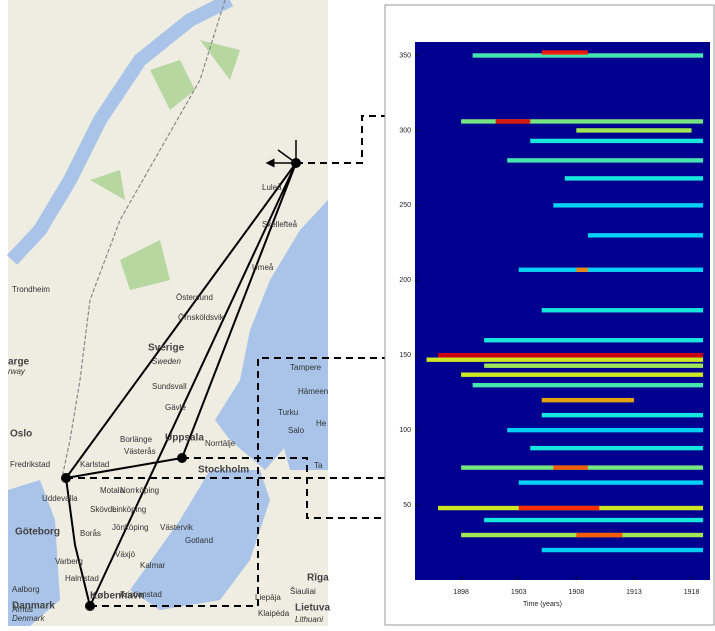 This screenshot has width=715, height=631. What do you see at coordinates (139, 490) in the screenshot?
I see `place-label: Norrköping` at bounding box center [139, 490].